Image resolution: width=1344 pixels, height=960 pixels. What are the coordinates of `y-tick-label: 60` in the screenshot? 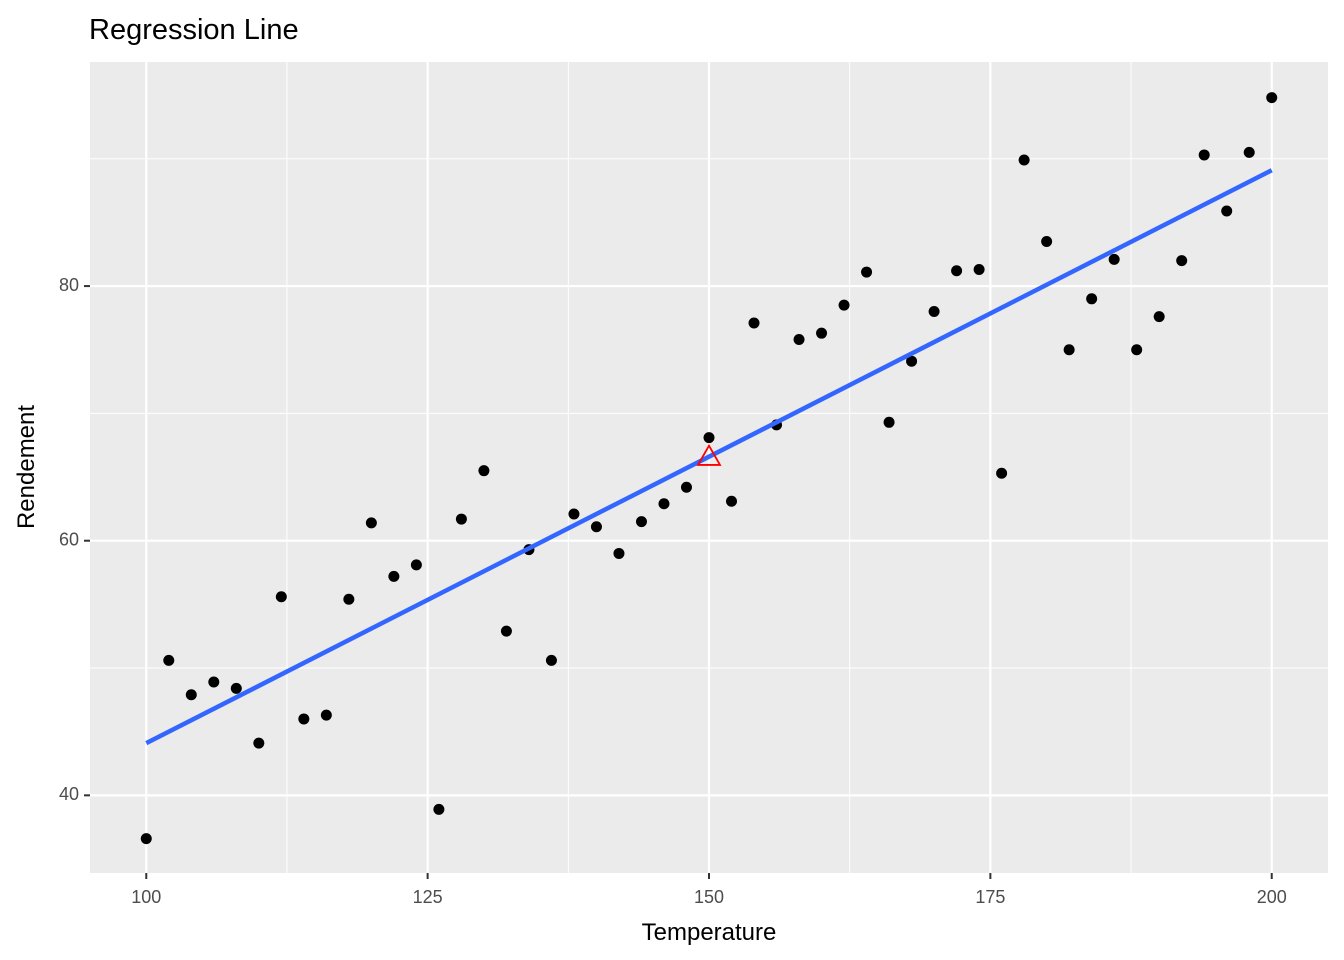 It's located at (69, 539).